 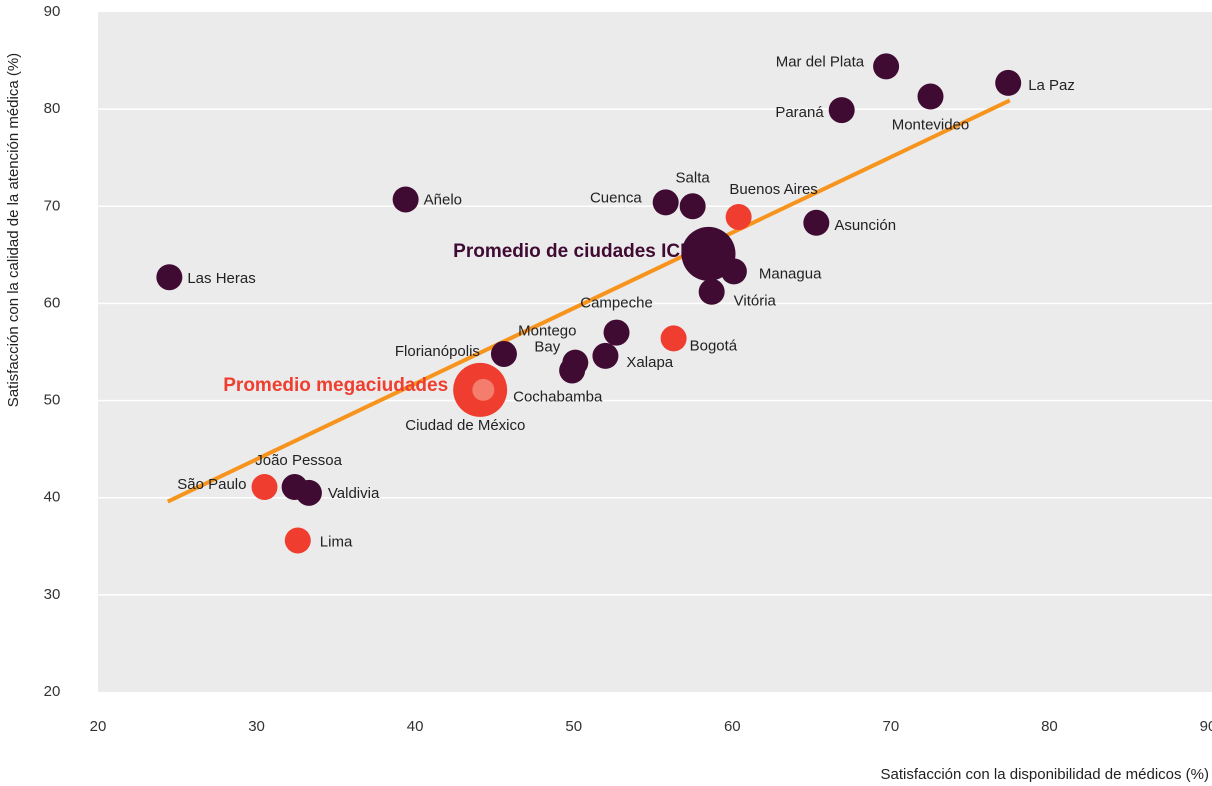 I want to click on y-tick-label: 30, so click(x=52, y=594).